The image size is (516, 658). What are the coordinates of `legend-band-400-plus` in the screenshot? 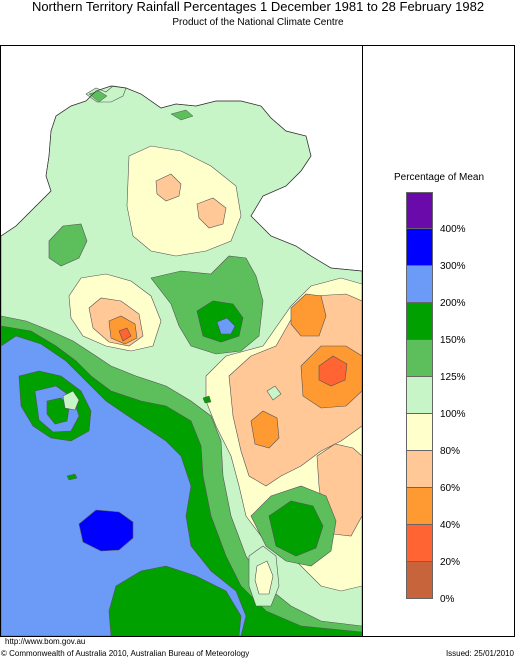 It's located at (419, 210).